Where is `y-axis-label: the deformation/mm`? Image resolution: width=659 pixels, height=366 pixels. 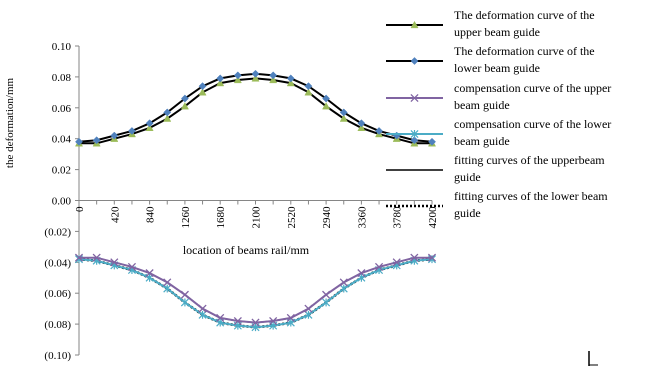 y-axis-label: the deformation/mm is located at coordinates (10, 123).